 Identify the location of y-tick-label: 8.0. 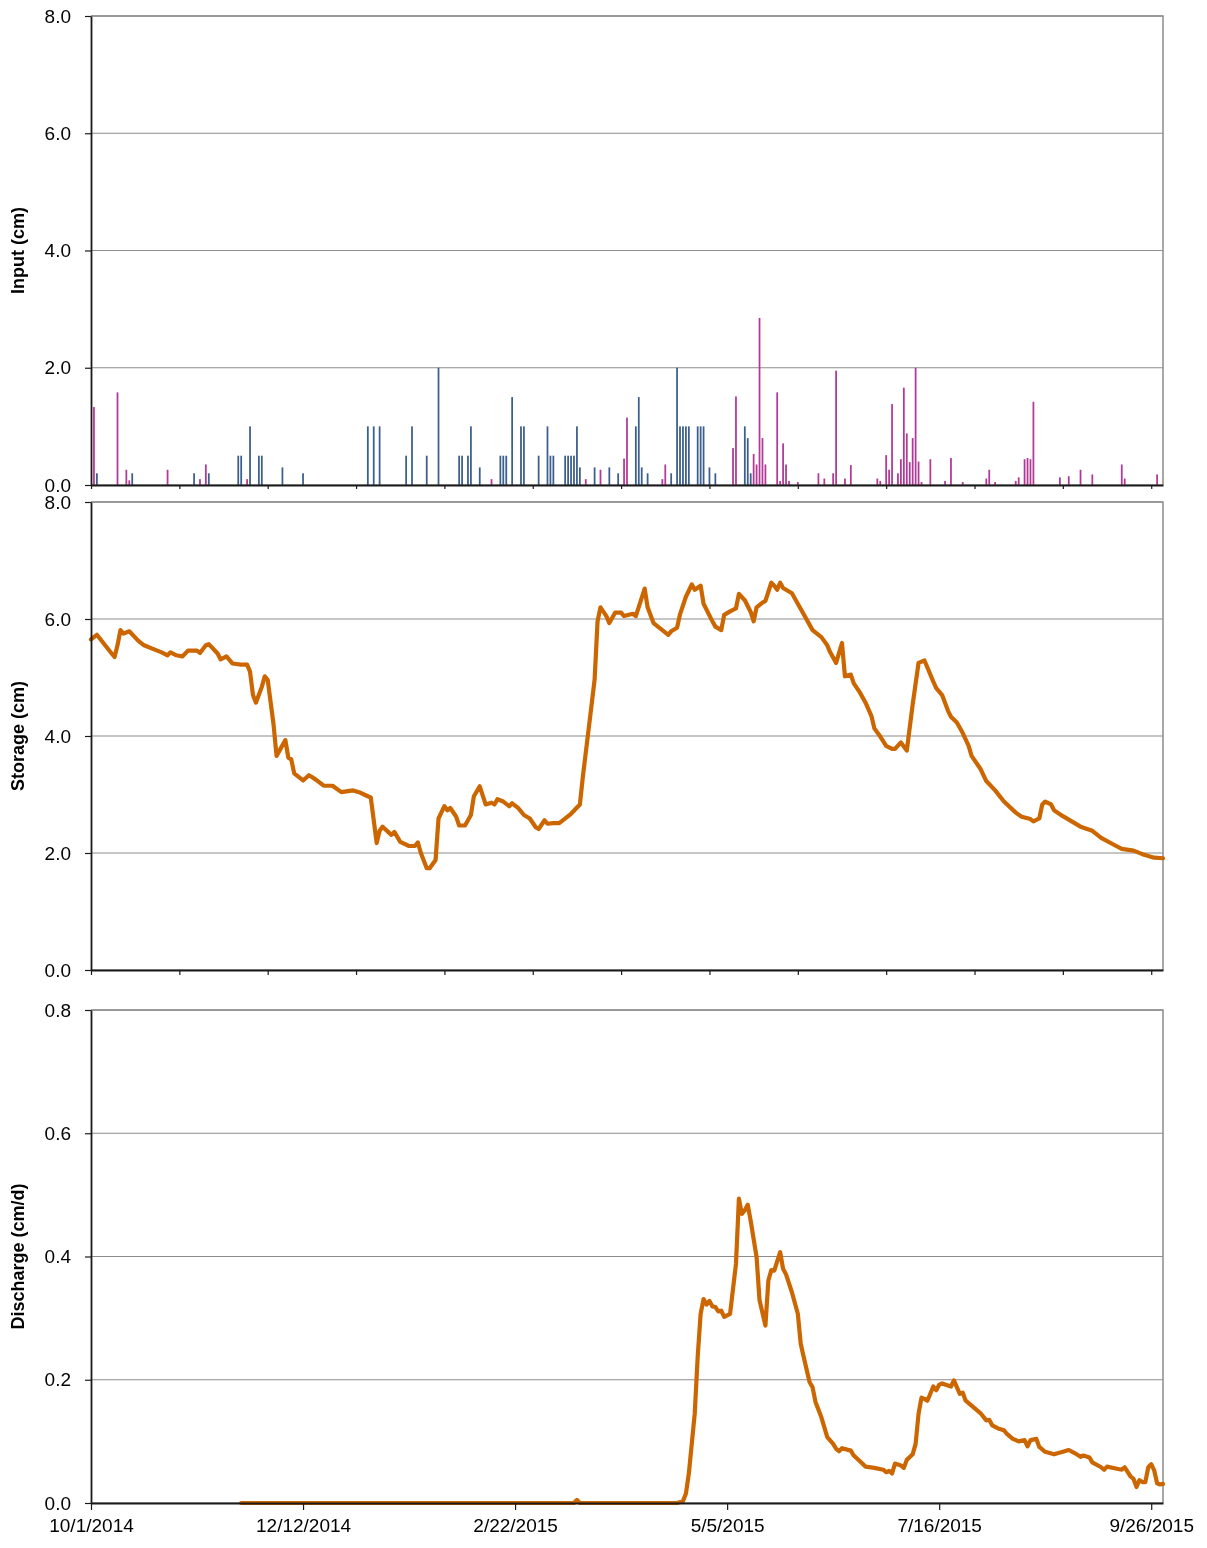
(57, 16).